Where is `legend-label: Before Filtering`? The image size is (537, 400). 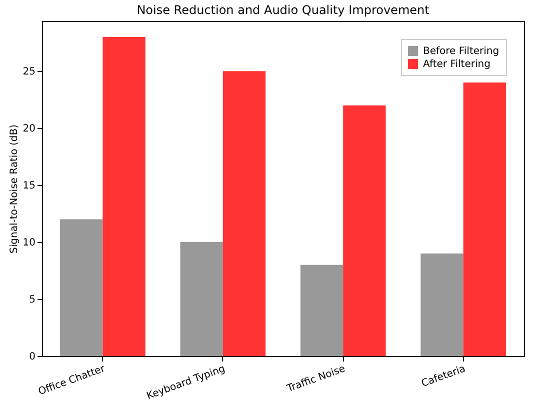
legend-label: Before Filtering is located at coordinates (461, 51).